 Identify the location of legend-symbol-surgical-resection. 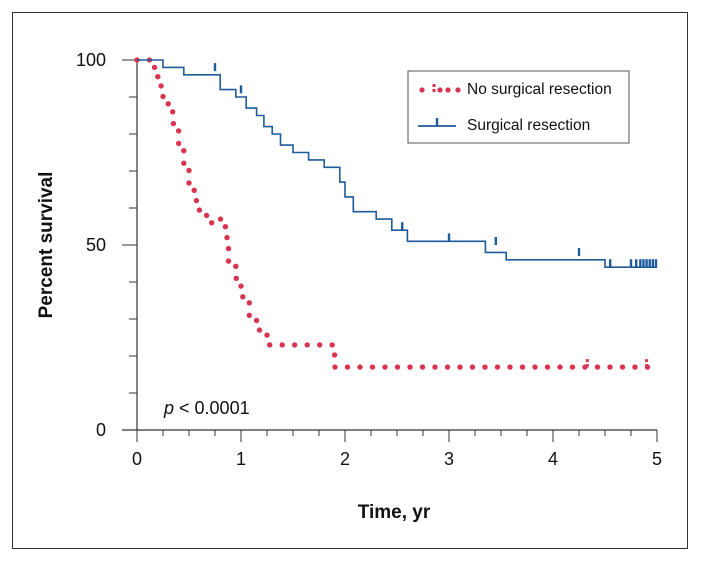
(437, 122).